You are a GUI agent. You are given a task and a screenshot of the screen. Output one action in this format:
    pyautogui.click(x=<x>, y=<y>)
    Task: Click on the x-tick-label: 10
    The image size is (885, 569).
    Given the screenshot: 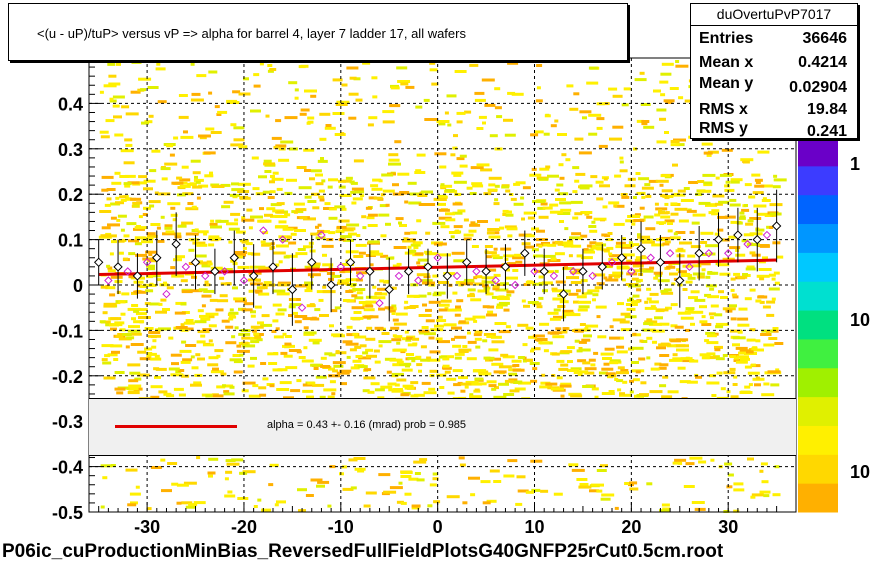 What is the action you would take?
    pyautogui.click(x=534, y=527)
    